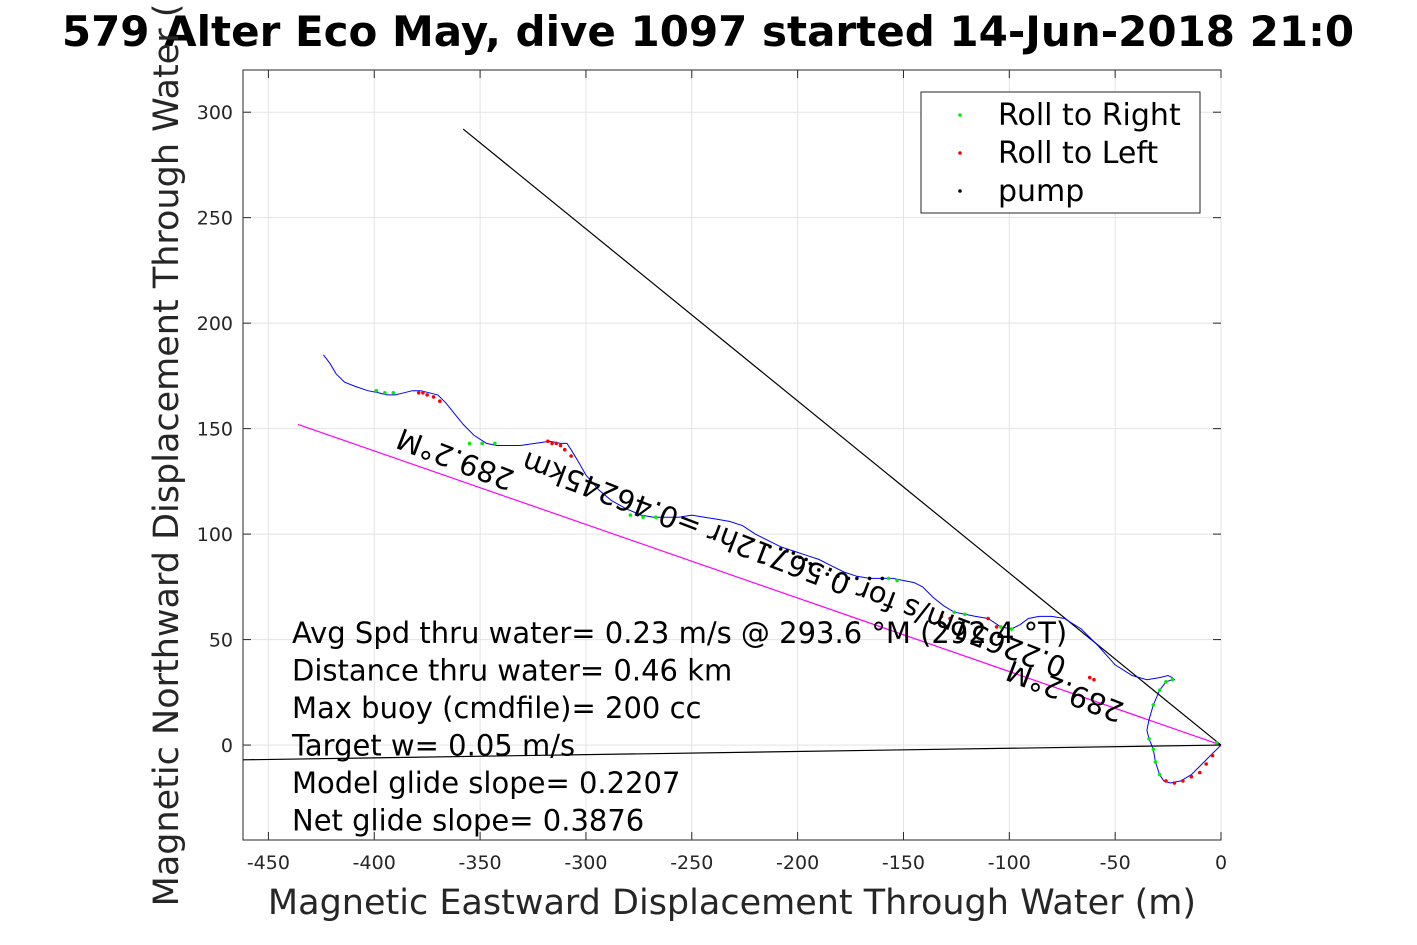 The width and height of the screenshot is (1417, 945). What do you see at coordinates (1221, 863) in the screenshot?
I see `x-tick-label: 0` at bounding box center [1221, 863].